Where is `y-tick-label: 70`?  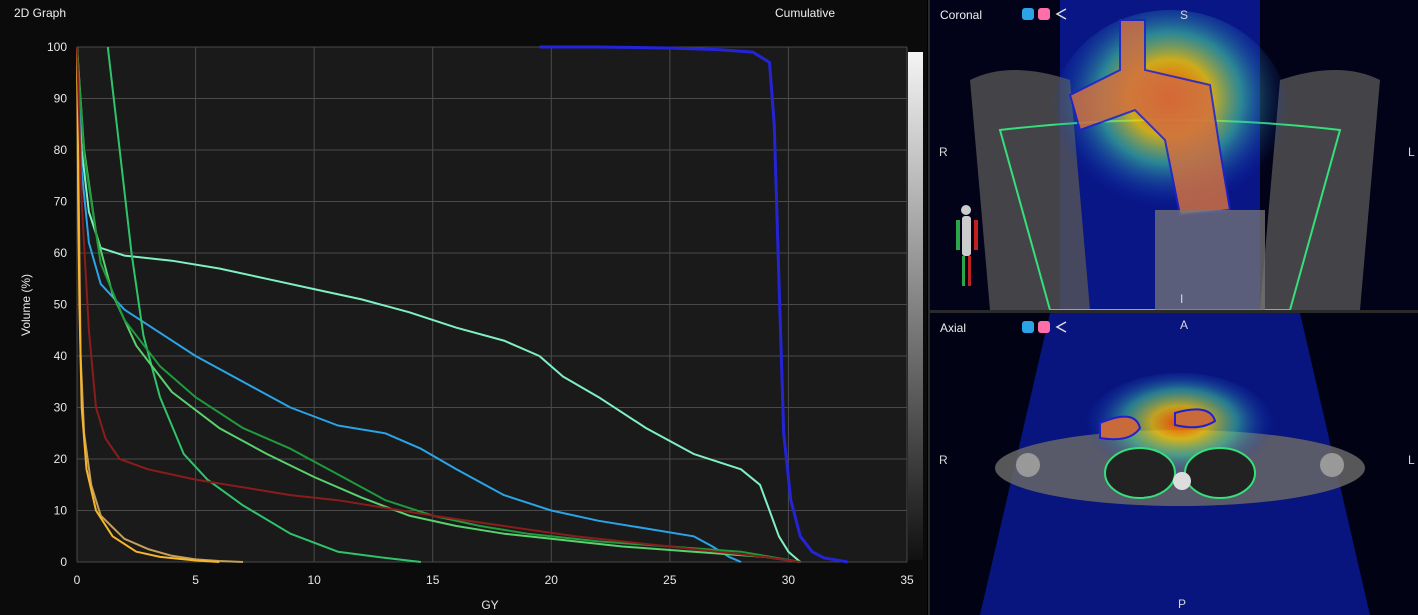 y-tick-label: 70 is located at coordinates (61, 202).